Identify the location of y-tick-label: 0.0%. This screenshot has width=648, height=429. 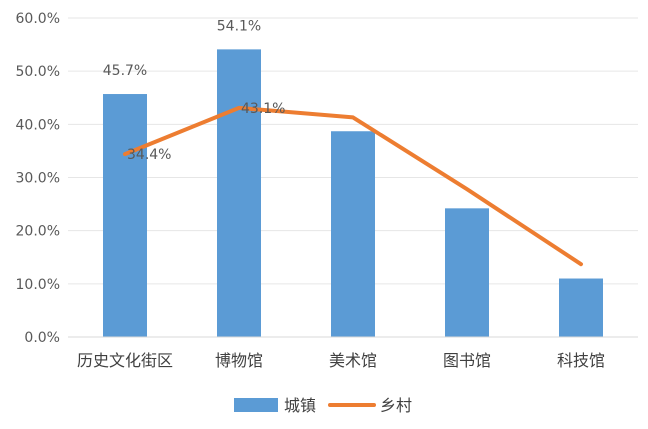
(42, 338).